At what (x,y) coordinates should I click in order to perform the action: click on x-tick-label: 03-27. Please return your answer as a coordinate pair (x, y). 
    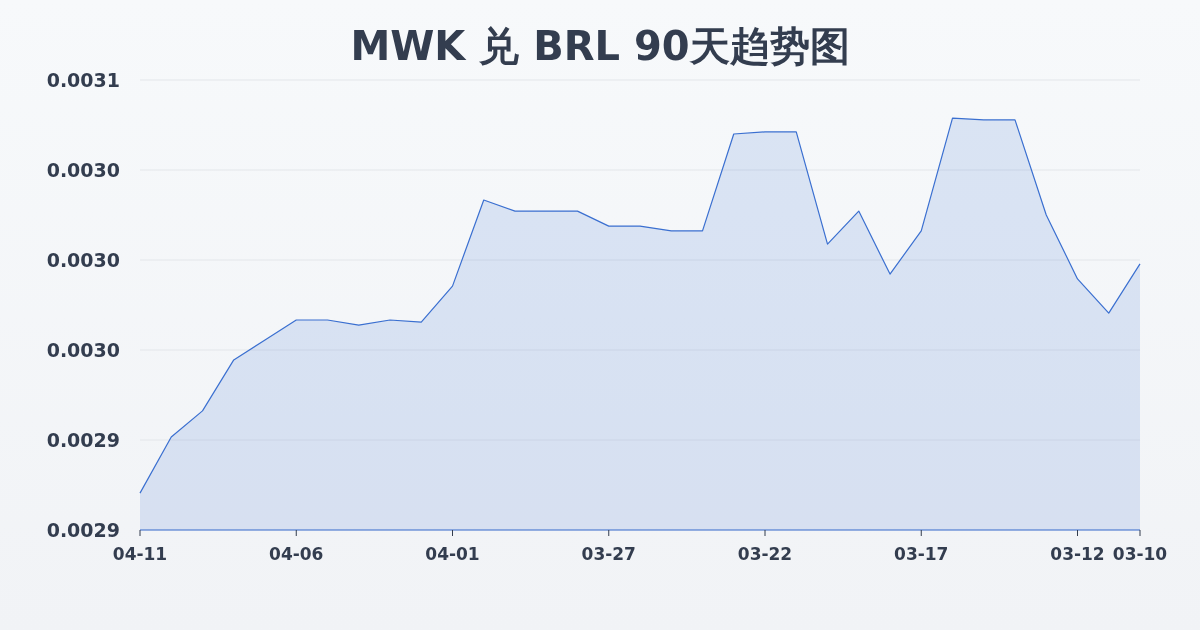
    Looking at the image, I should click on (608, 554).